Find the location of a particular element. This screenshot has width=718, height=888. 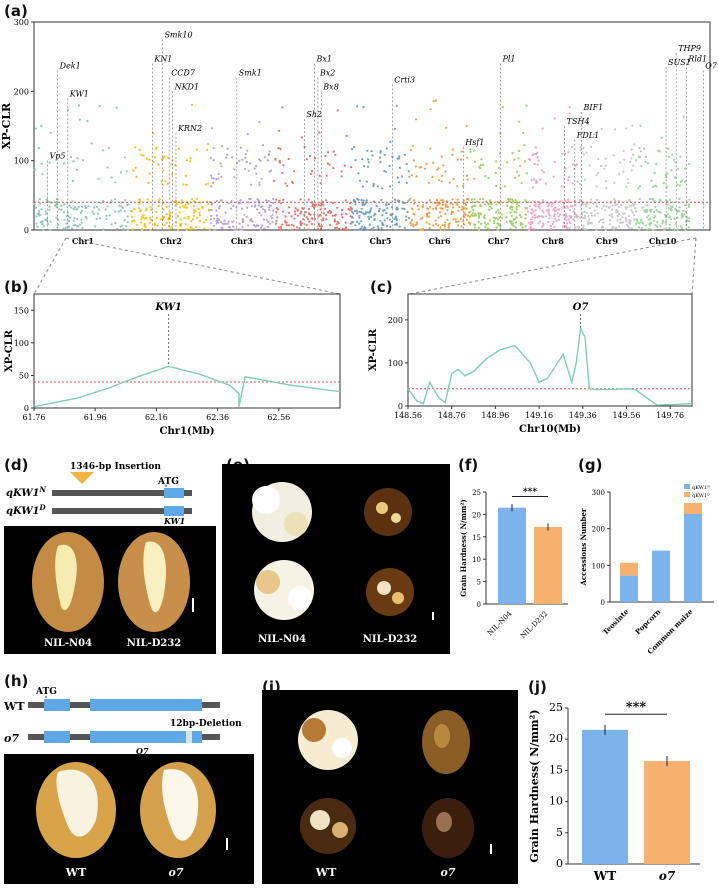

y-axis-label: Accessions Number is located at coordinates (583, 547).